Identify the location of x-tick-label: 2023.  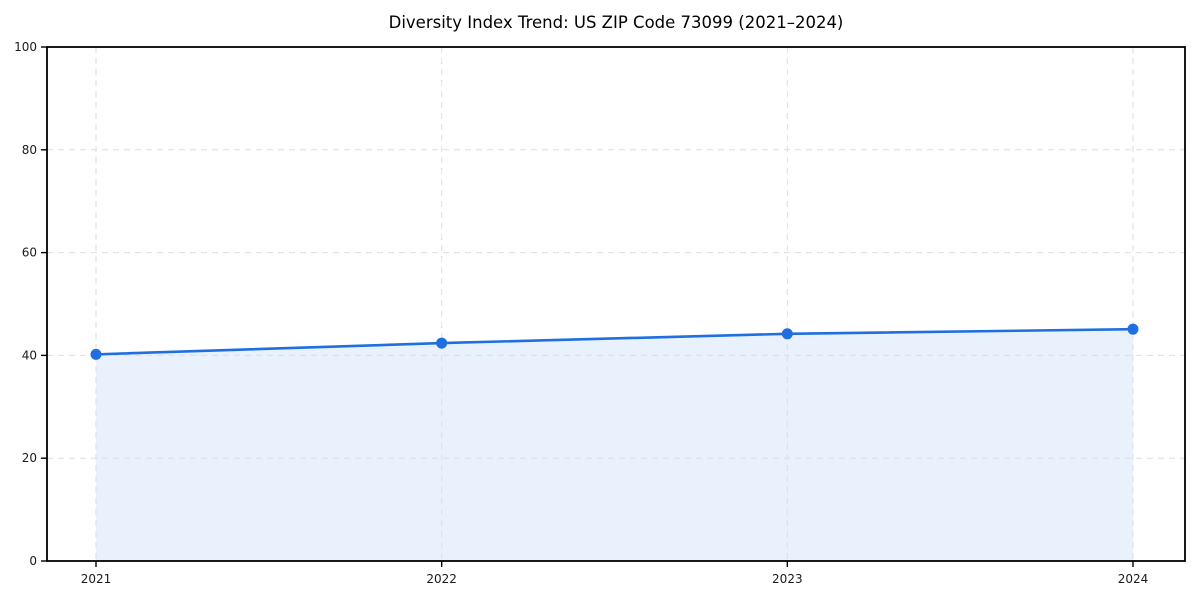
(787, 579).